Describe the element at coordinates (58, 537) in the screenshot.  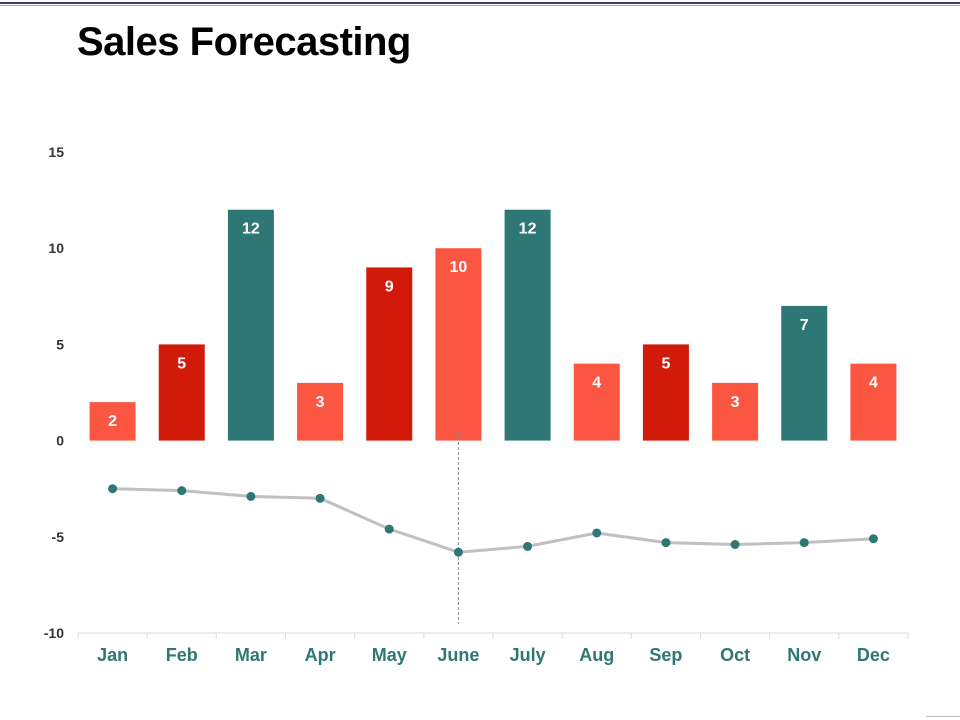
I see `y-tick-label: -5` at that location.